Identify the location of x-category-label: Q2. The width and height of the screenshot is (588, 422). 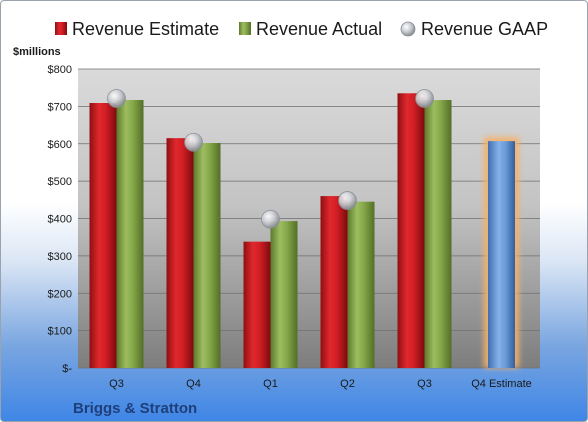
(347, 384).